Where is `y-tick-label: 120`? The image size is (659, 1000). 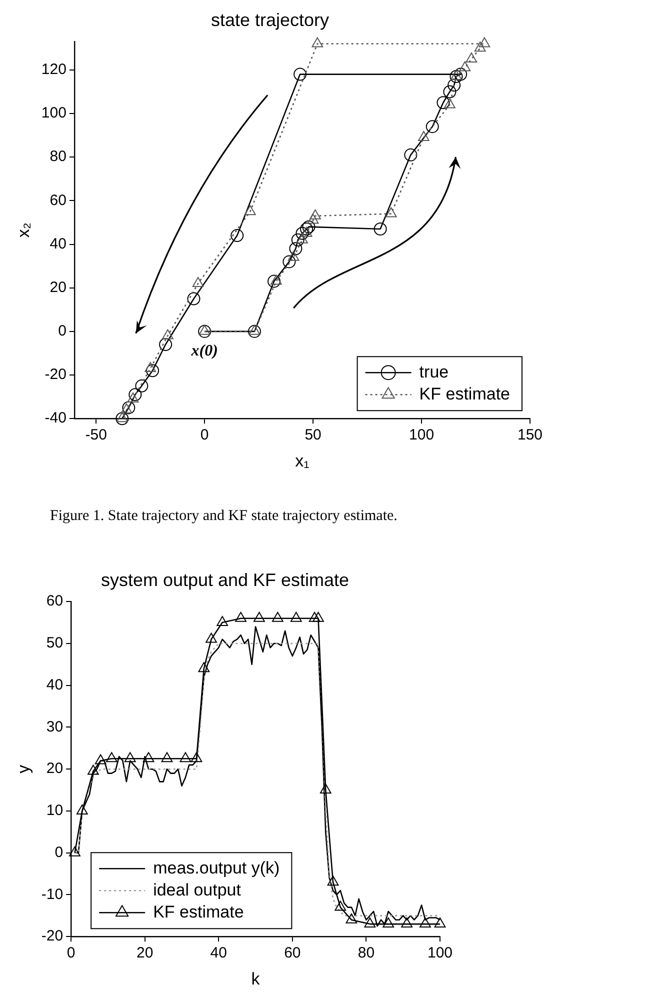 y-tick-label: 120 is located at coordinates (53, 69).